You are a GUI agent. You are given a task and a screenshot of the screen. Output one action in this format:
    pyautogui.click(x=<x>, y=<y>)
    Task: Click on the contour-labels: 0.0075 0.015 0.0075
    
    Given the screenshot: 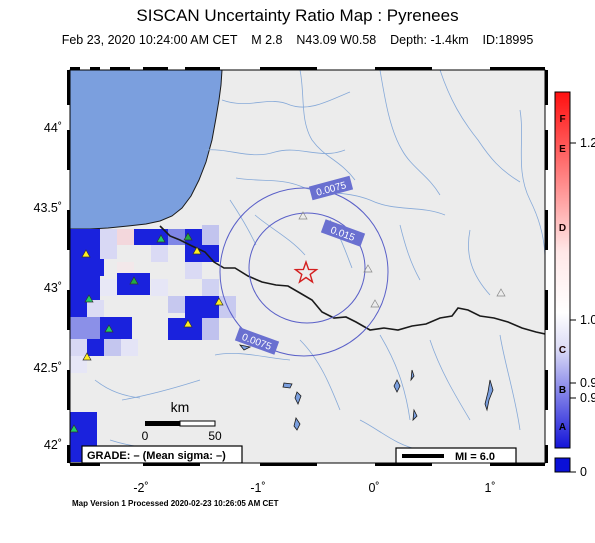 What is the action you would take?
    pyautogui.click(x=300, y=265)
    